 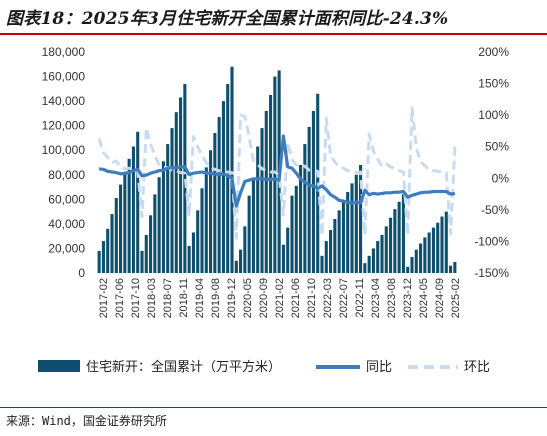 I want to click on x-tick-label: 2018-11, so click(x=184, y=298).